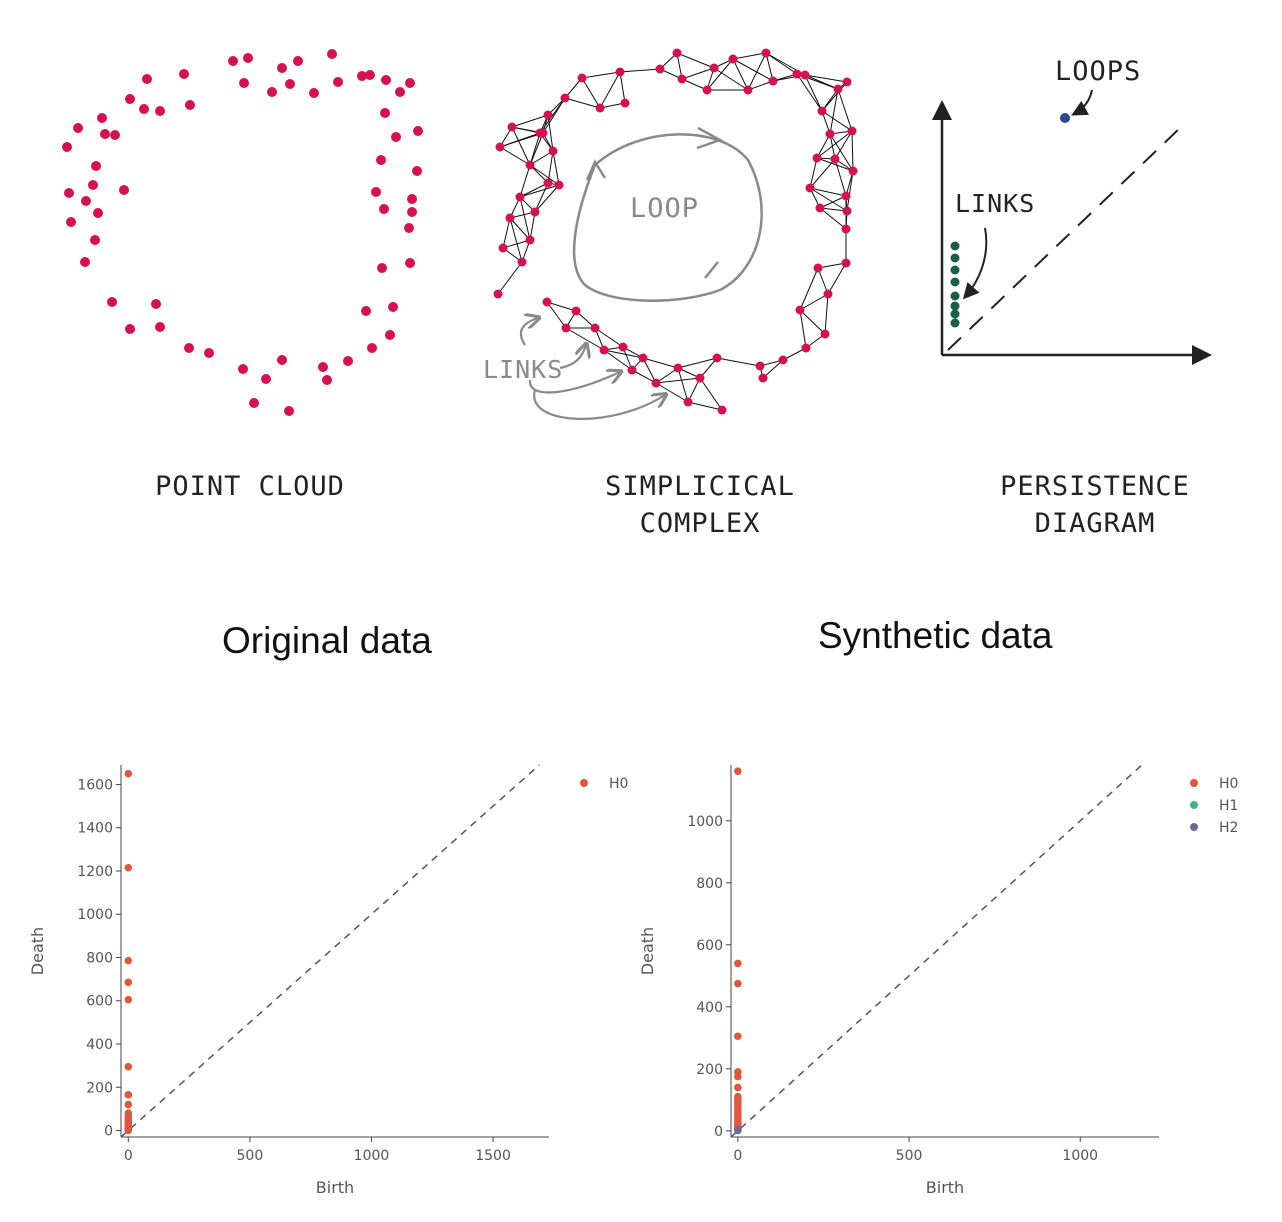 This screenshot has height=1222, width=1282. Describe the element at coordinates (1228, 806) in the screenshot. I see `legend-label-h1: H1` at that location.